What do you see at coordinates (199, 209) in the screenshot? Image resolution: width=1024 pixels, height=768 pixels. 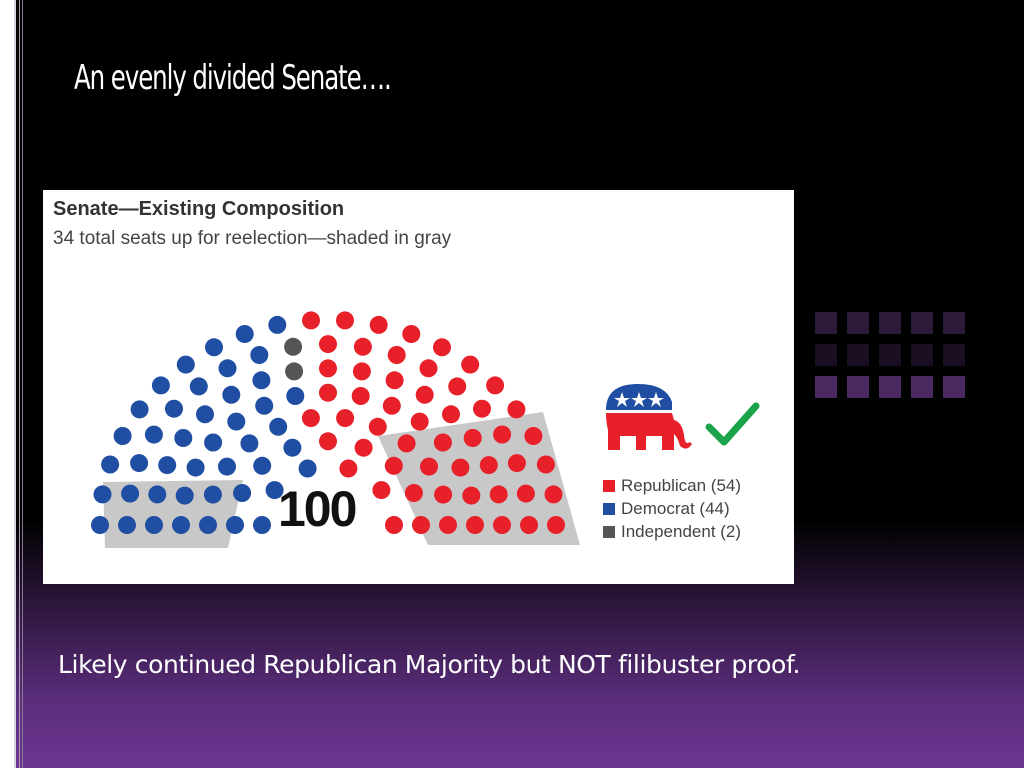 I see `figure-title: Senate—Existing Composition` at bounding box center [199, 209].